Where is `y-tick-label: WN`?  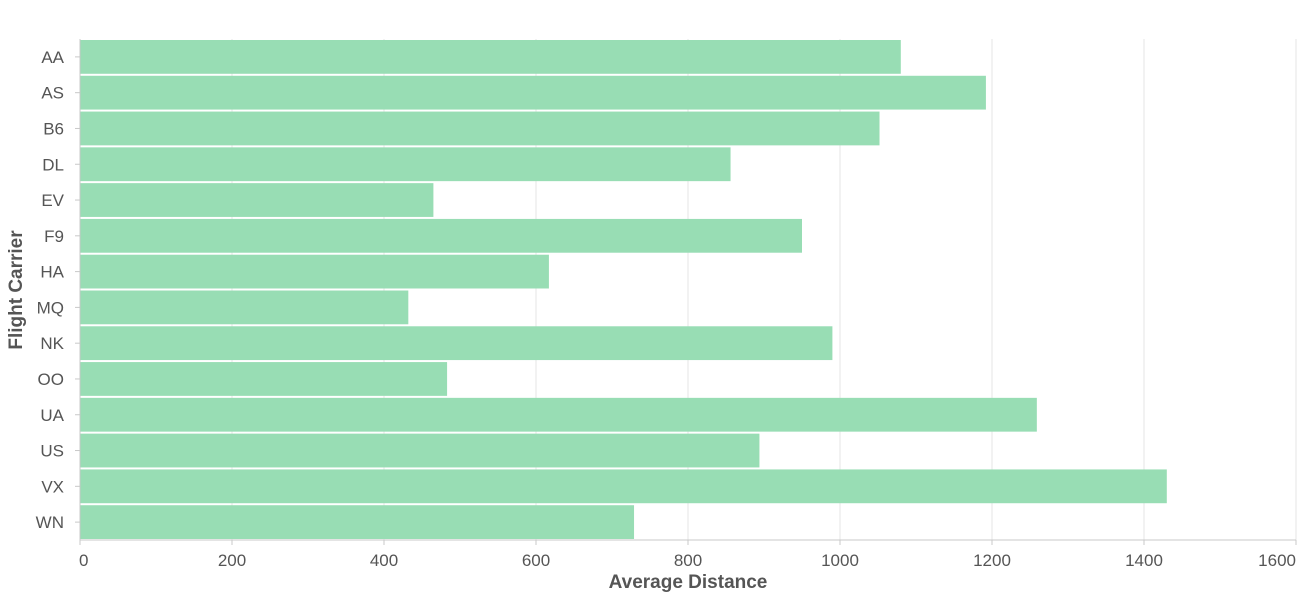
y-tick-label: WN is located at coordinates (50, 522).